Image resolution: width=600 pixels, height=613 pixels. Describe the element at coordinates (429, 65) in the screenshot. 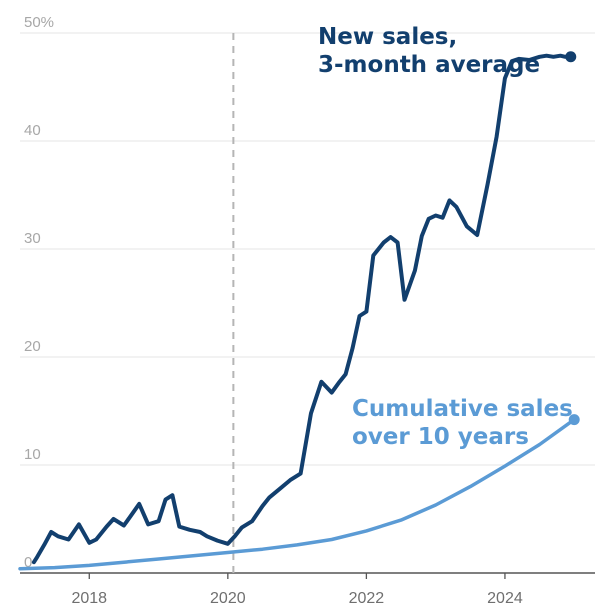

I see `series-label-line: 3-month average` at that location.